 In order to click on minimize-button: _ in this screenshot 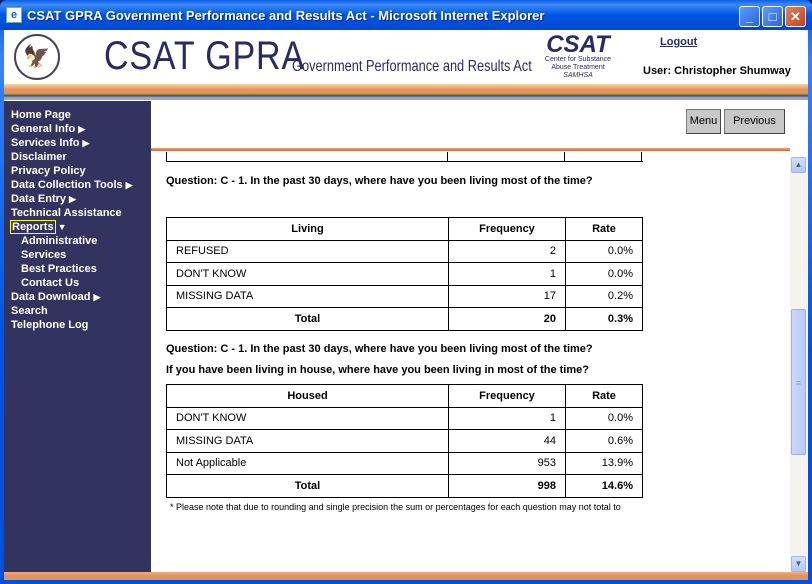, I will do `click(749, 16)`.